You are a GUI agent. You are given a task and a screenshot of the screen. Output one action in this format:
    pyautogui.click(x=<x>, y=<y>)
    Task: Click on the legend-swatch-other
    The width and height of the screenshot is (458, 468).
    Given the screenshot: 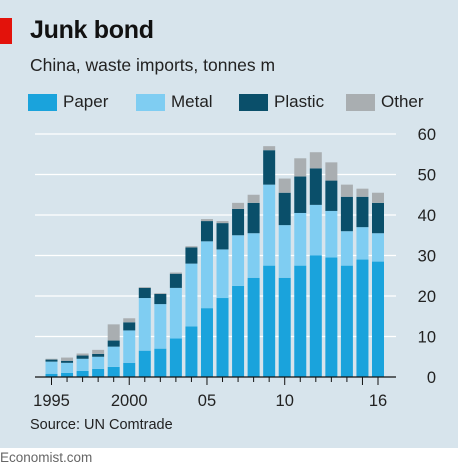 What is the action you would take?
    pyautogui.click(x=360, y=102)
    